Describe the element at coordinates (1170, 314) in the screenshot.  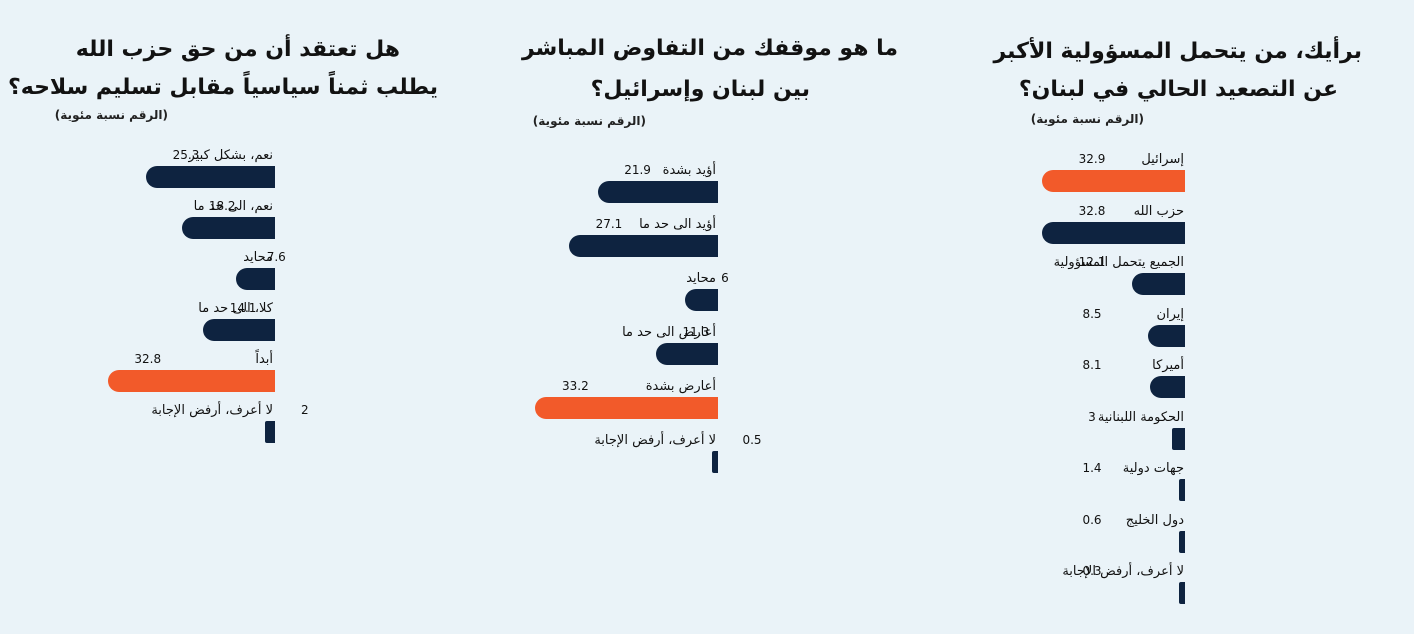
I see `category-label: إيران` at that location.